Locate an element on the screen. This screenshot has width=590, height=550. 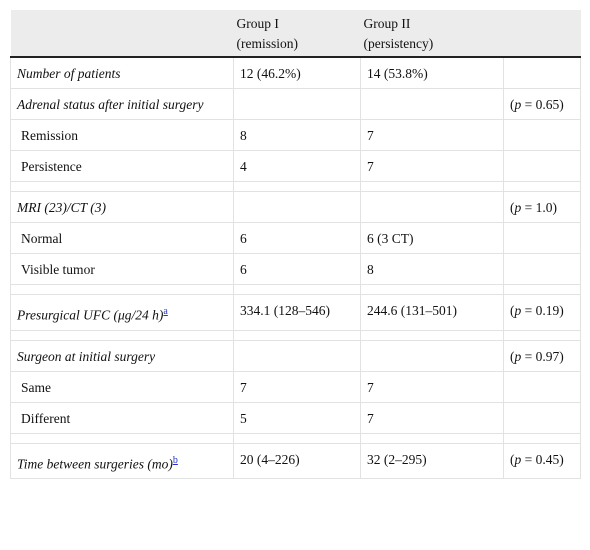
cell-value: 334.1 (128–546) is located at coordinates (285, 310).